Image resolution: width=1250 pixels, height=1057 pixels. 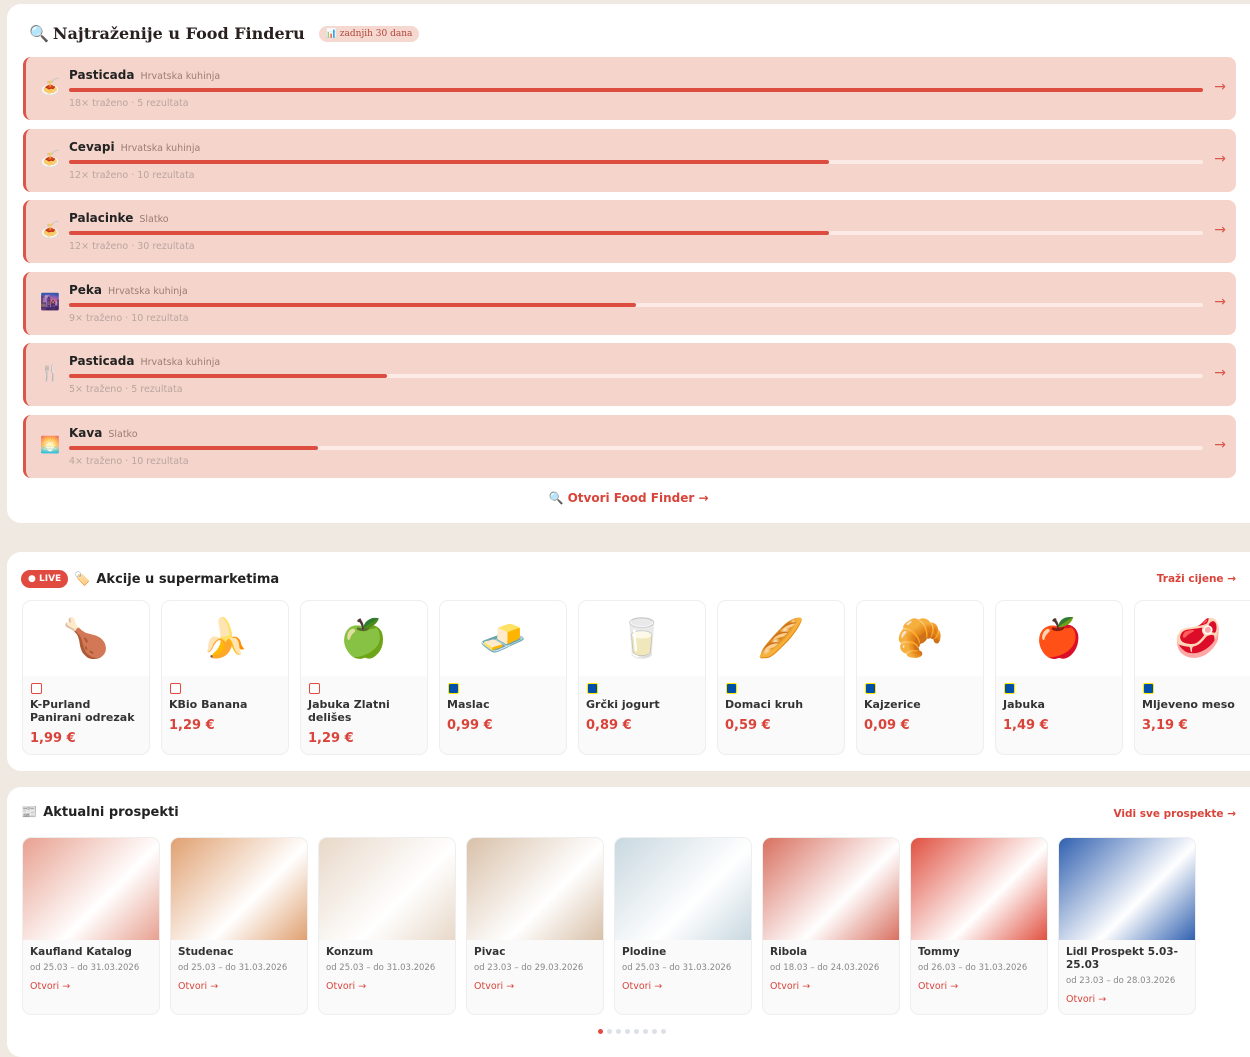 I want to click on product-image: 🥐, so click(x=920, y=638).